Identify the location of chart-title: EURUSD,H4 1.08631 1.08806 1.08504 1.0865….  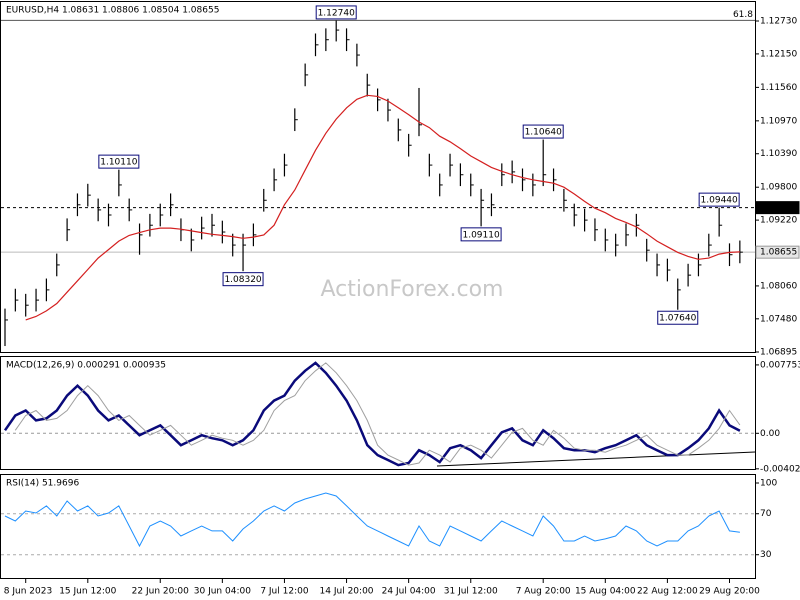
(112, 11).